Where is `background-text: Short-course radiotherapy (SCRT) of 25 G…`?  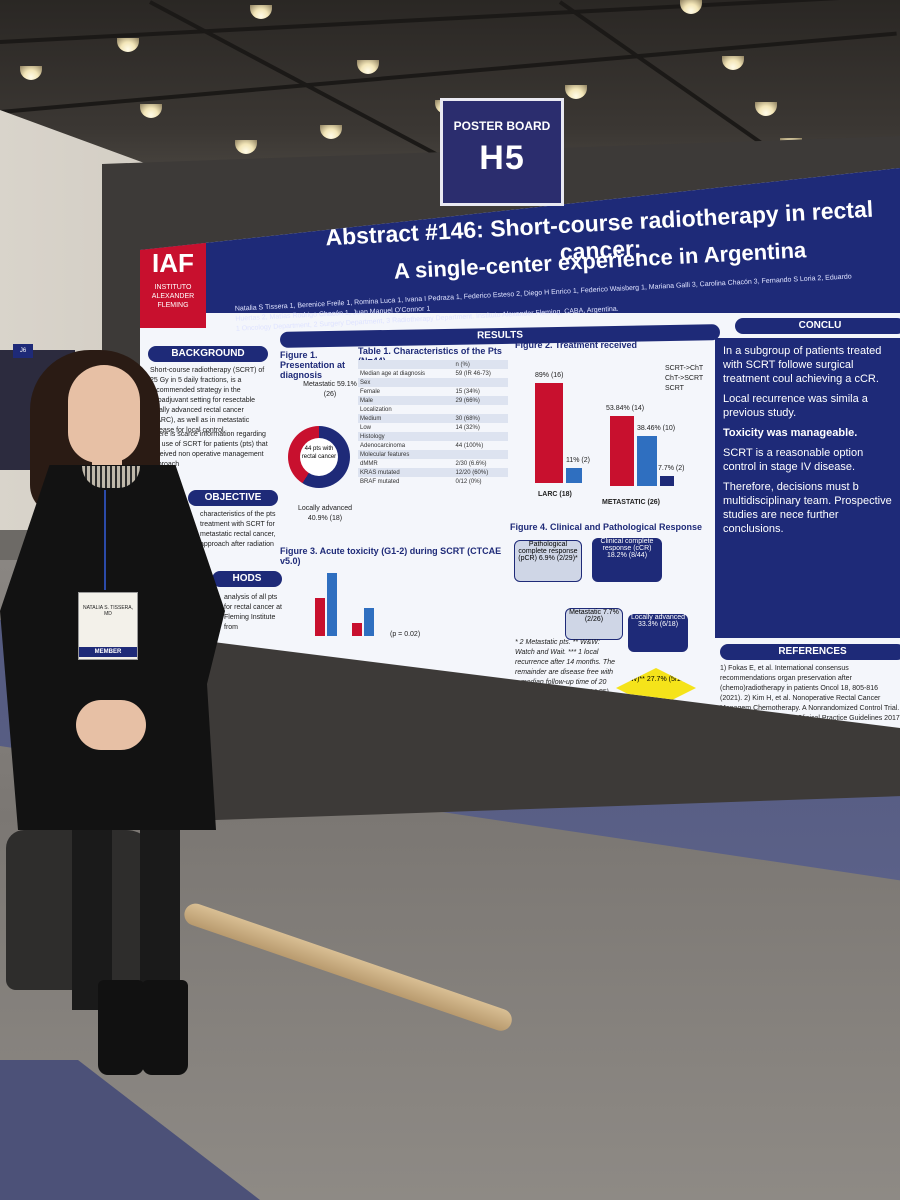 background-text: Short-course radiotherapy (SCRT) of 25 G… is located at coordinates (207, 400).